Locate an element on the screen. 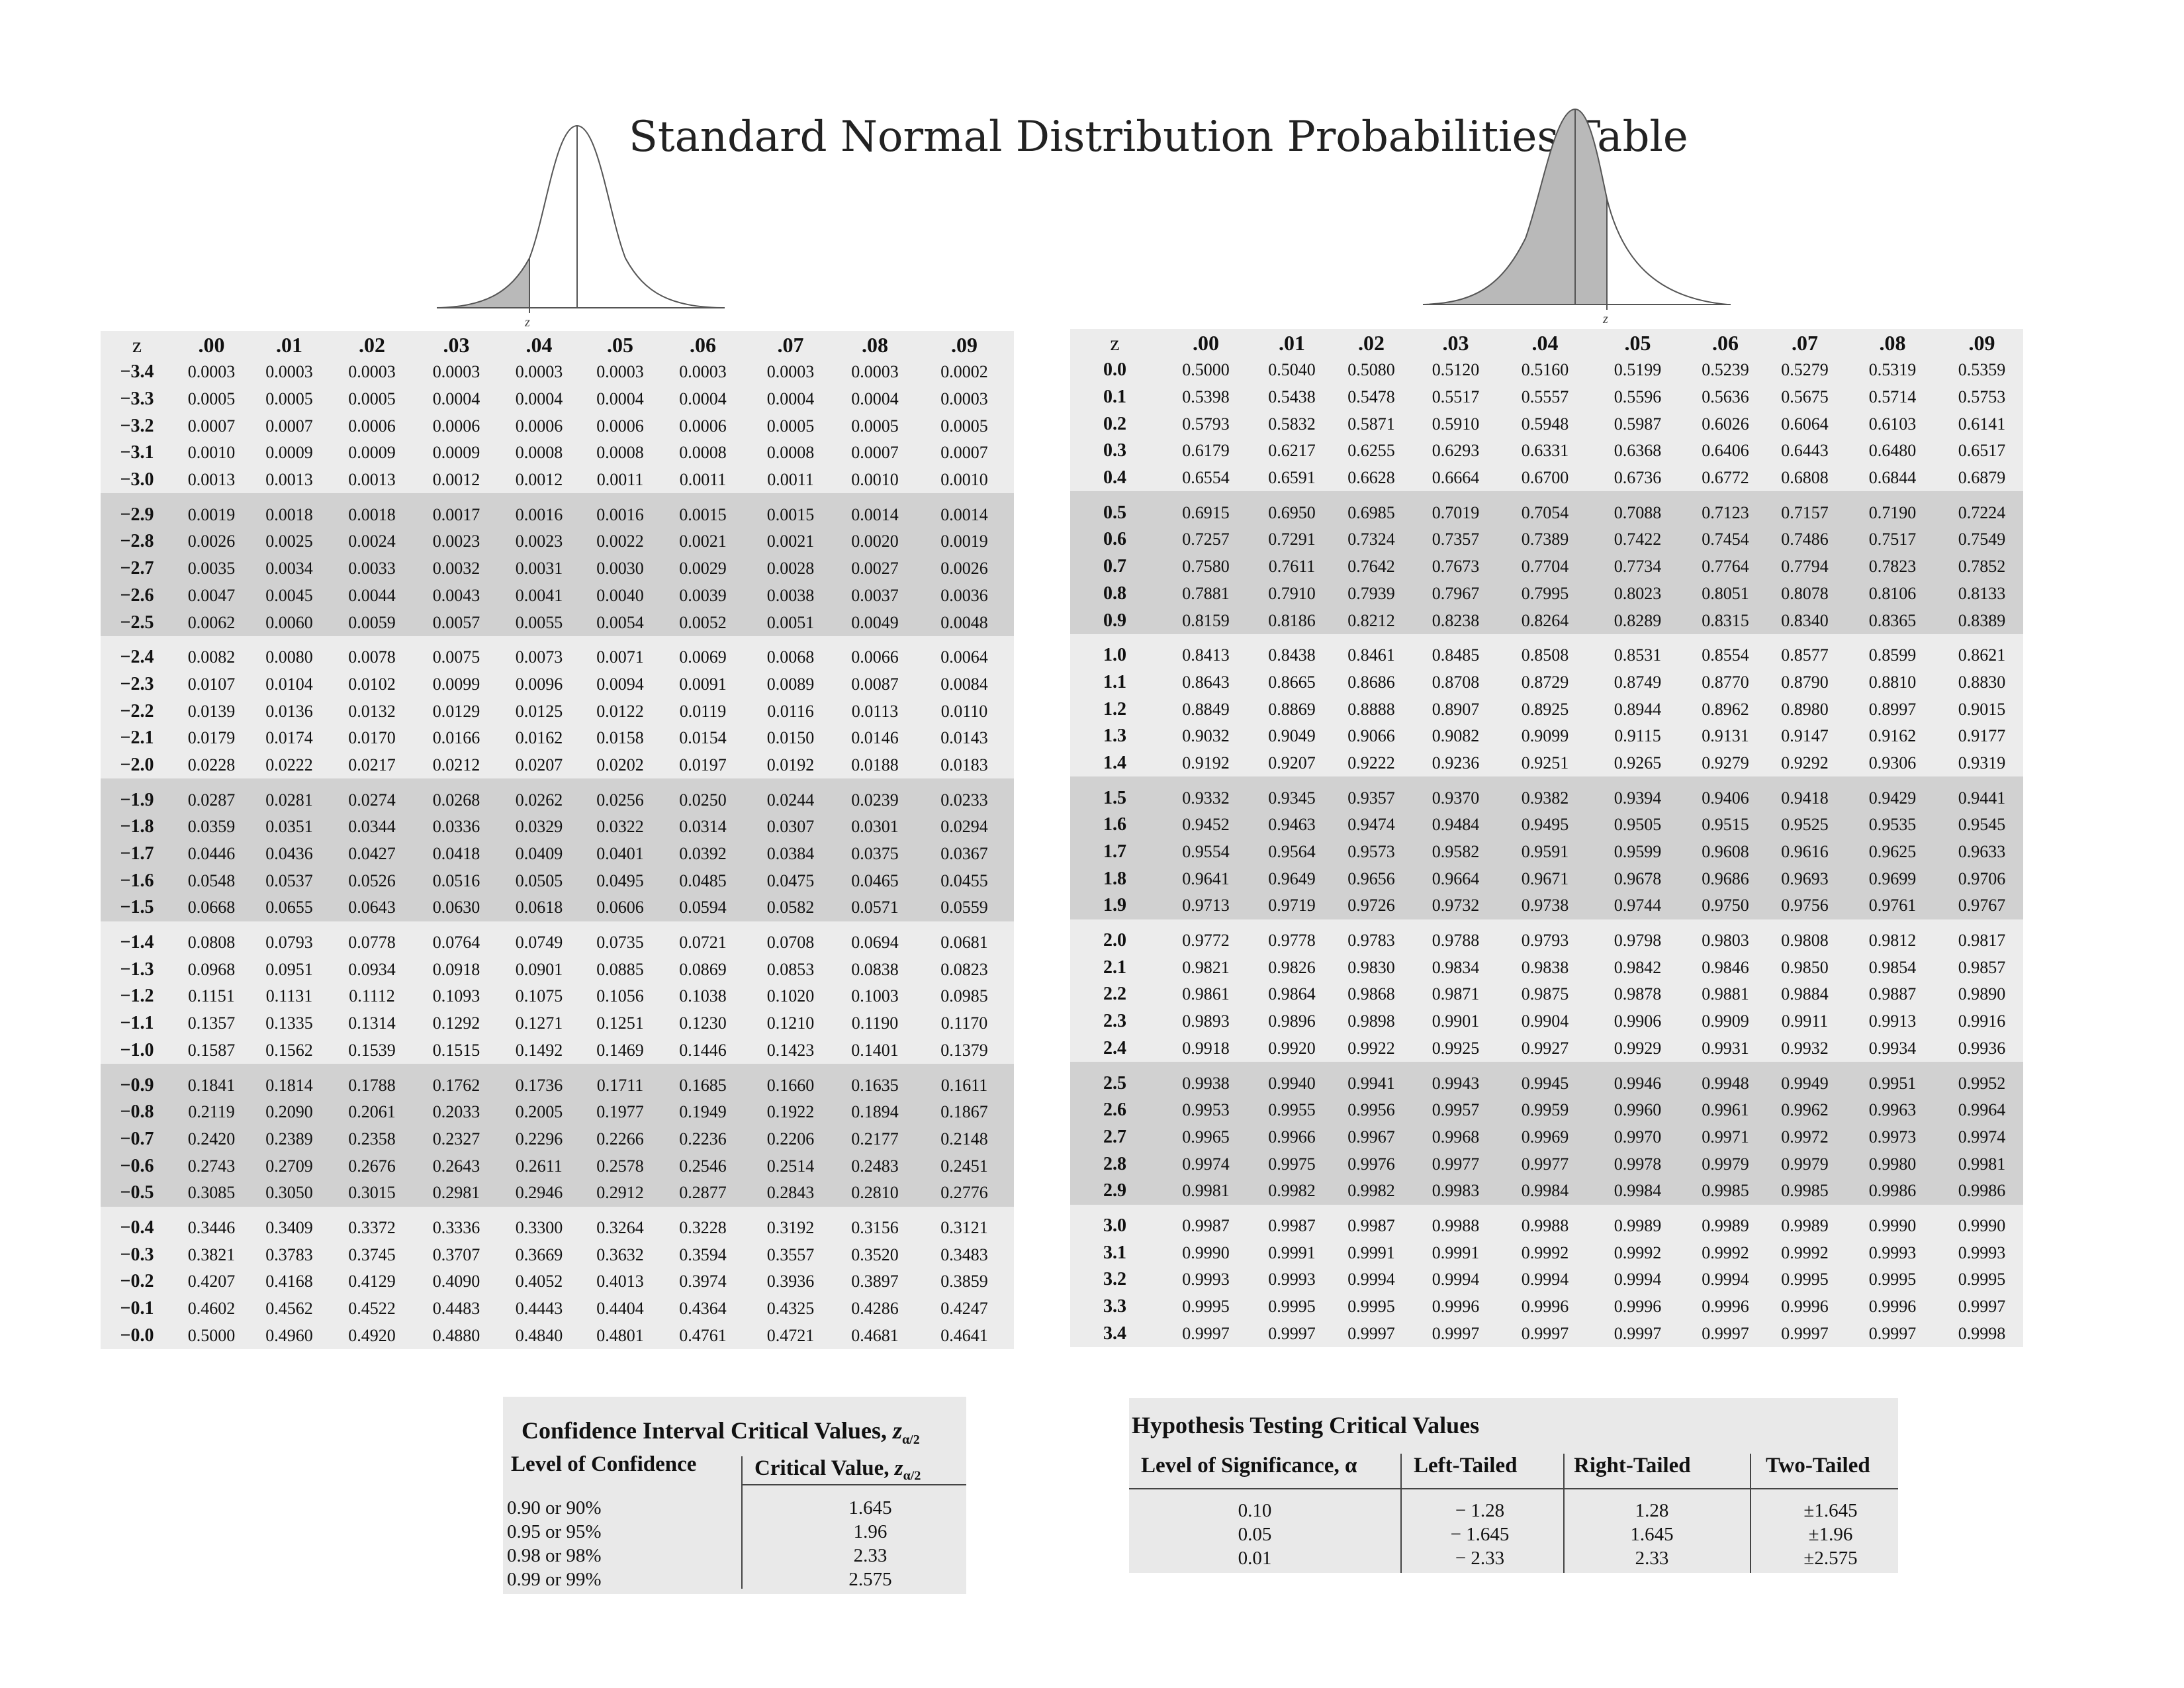 This screenshot has height=1688, width=2184. probability-cell: 0.9878 is located at coordinates (1638, 994).